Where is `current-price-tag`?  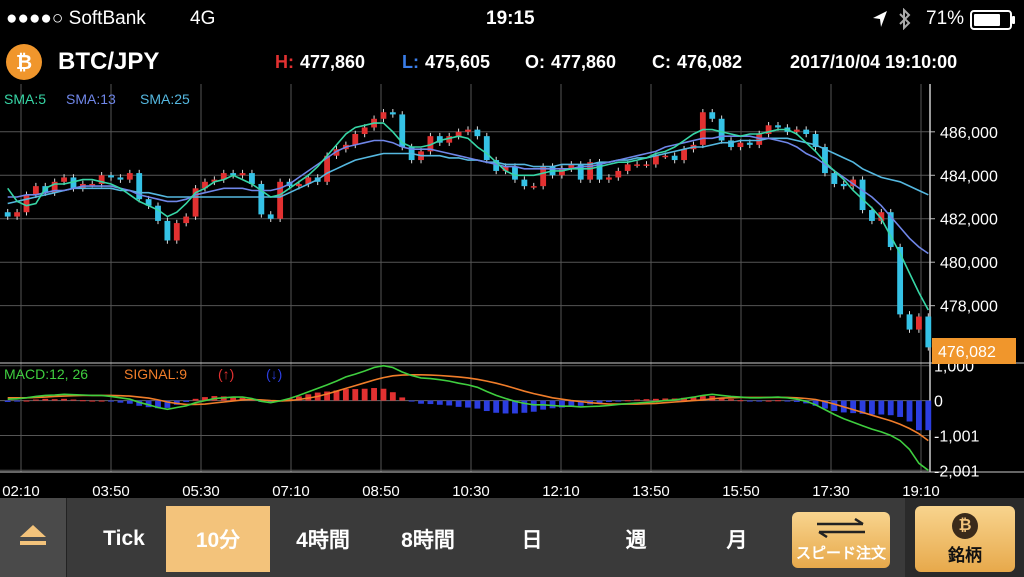
current-price-tag is located at coordinates (974, 351).